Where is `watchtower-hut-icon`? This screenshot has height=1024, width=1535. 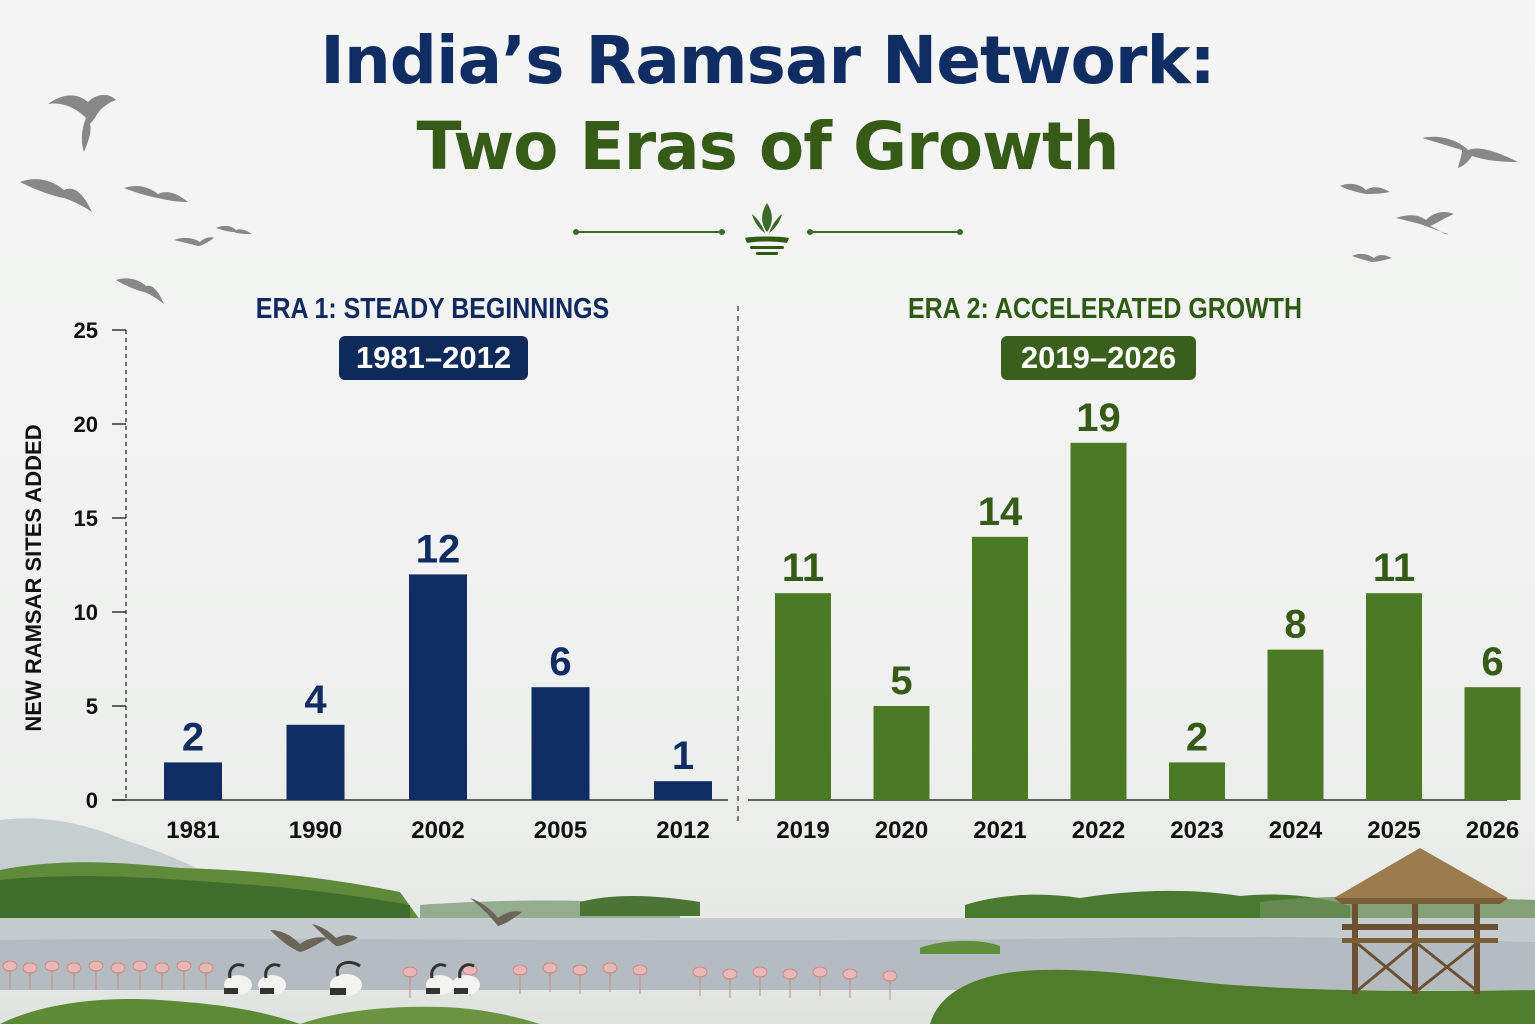
watchtower-hut-icon is located at coordinates (1421, 921).